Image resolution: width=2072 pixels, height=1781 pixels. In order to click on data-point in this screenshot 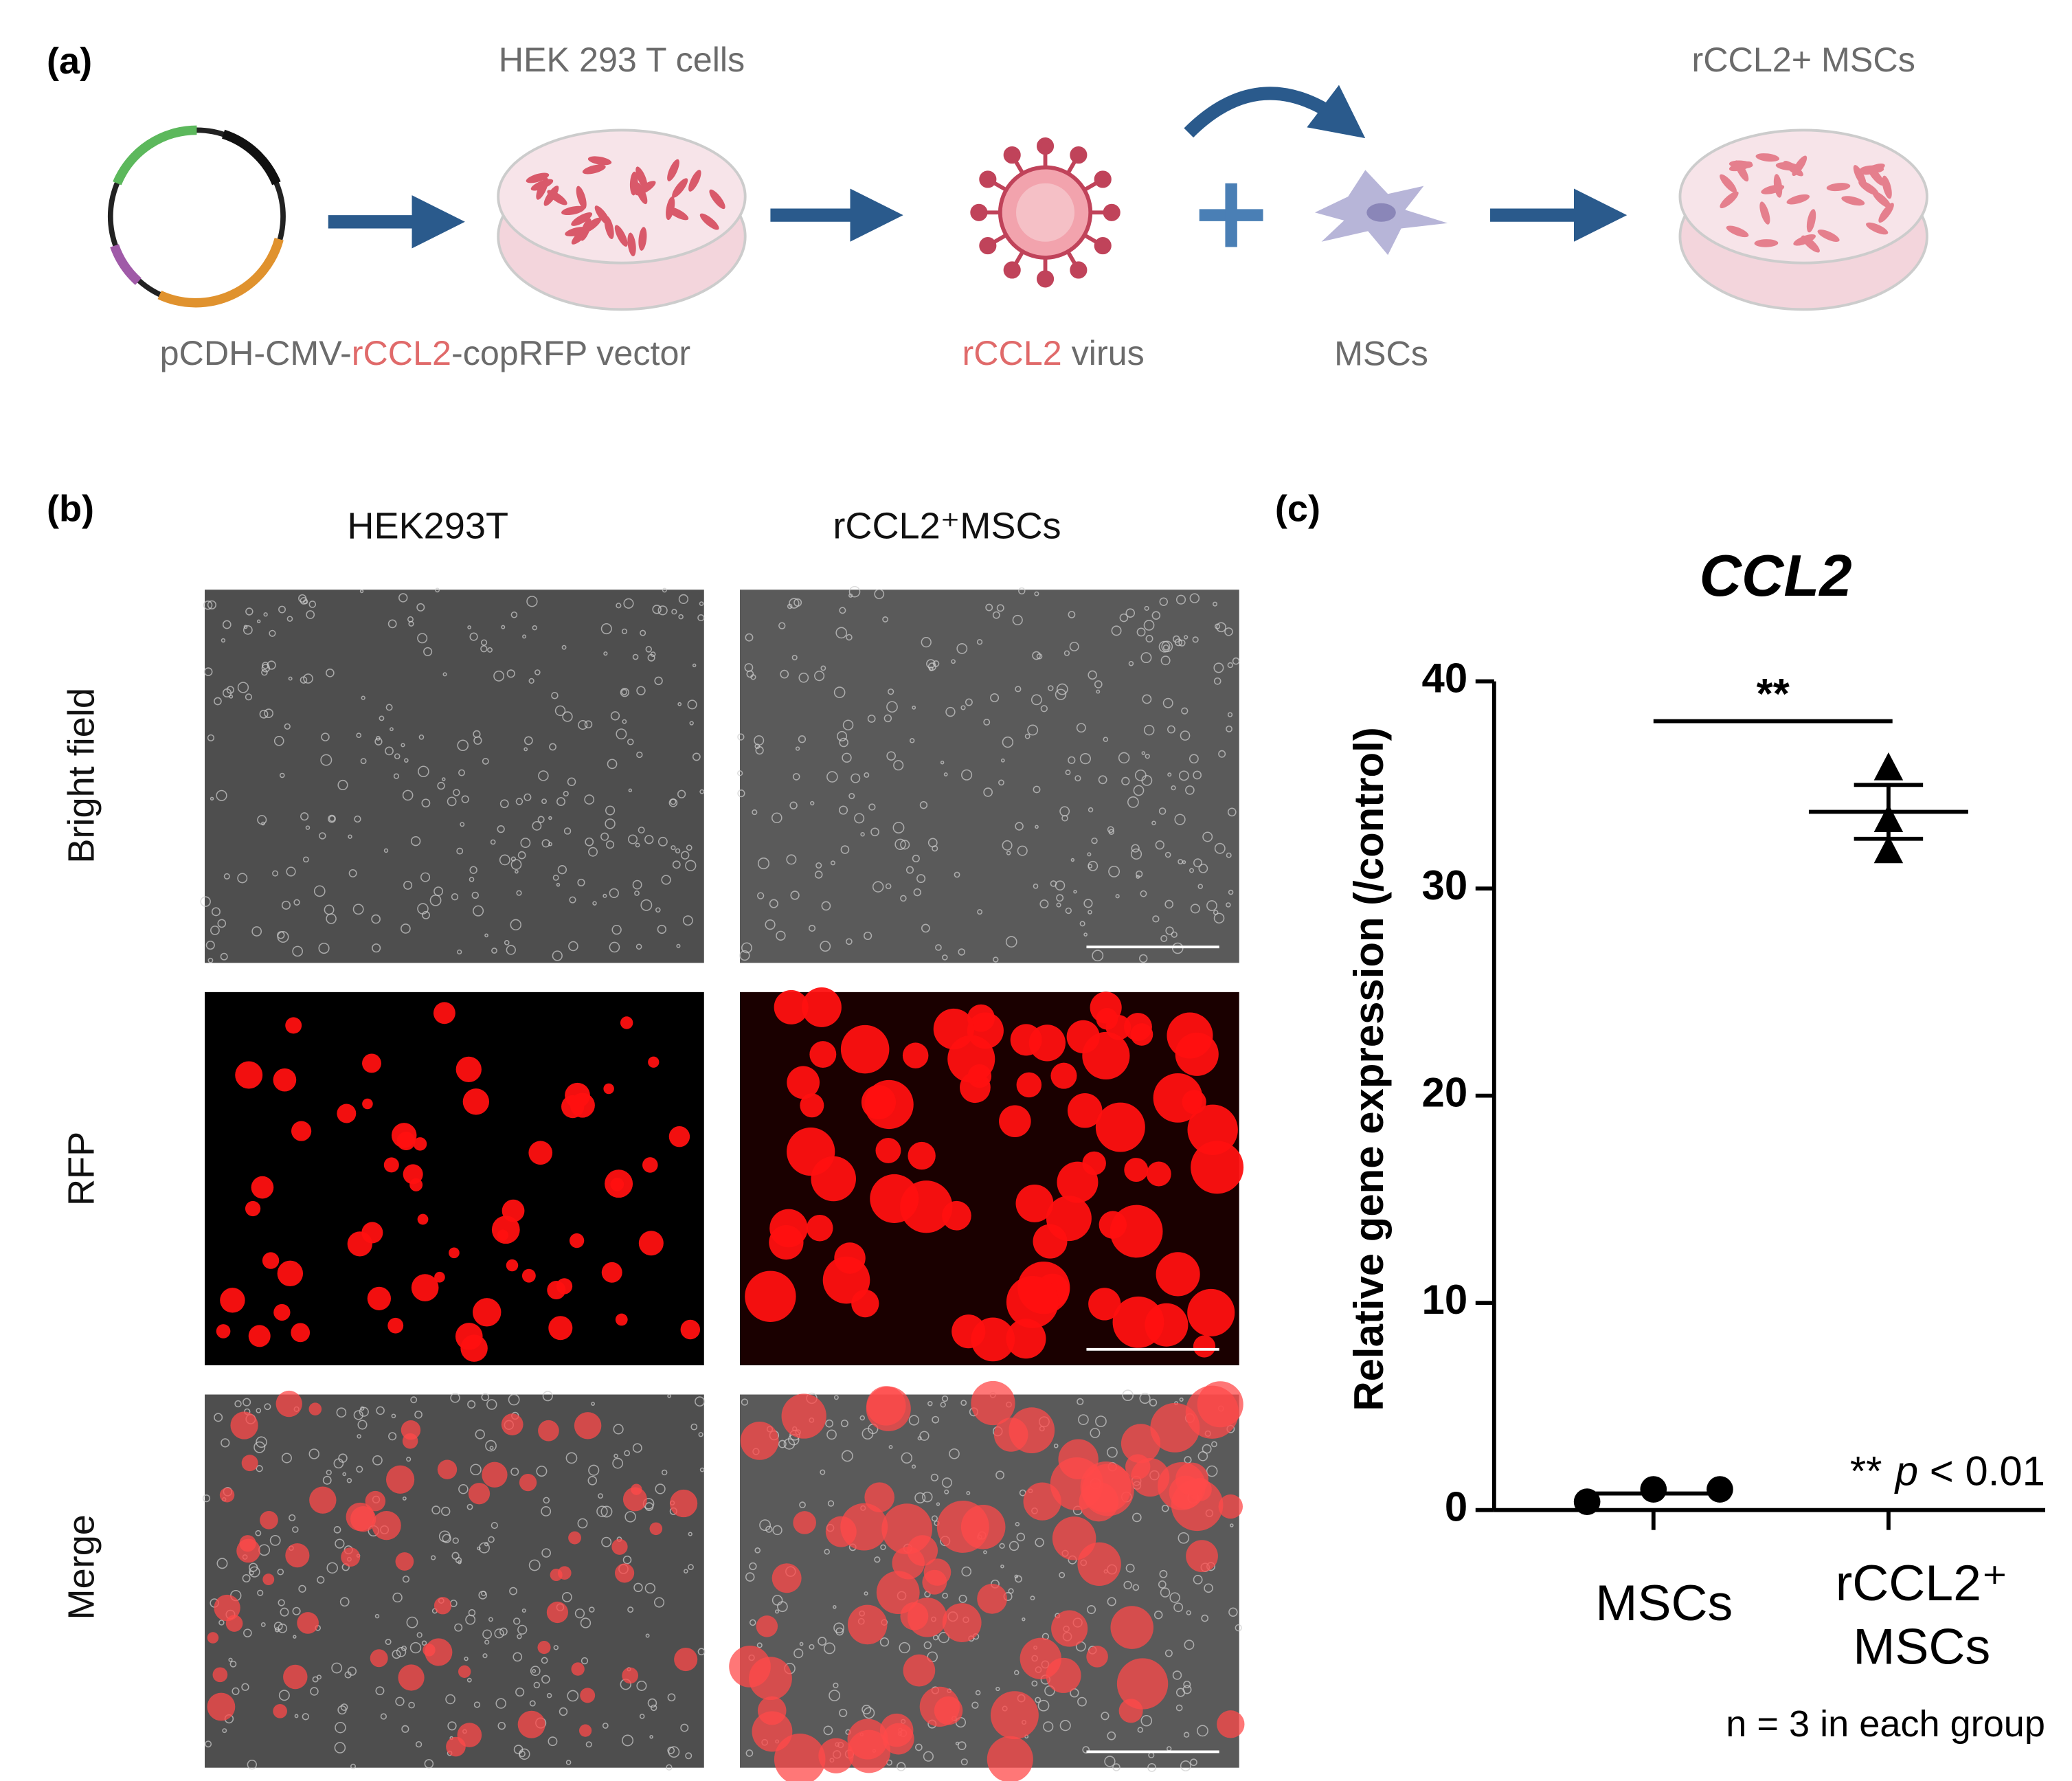, I will do `click(1587, 1501)`.